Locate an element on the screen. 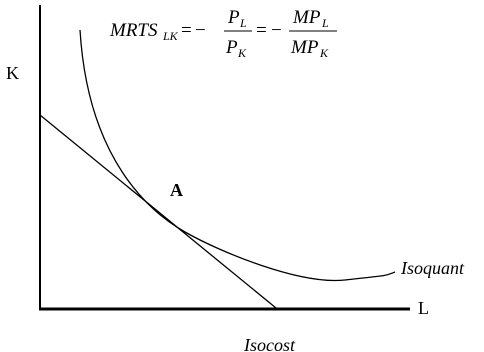 The width and height of the screenshot is (484, 352). fraction-denominator: P is located at coordinates (231, 47).